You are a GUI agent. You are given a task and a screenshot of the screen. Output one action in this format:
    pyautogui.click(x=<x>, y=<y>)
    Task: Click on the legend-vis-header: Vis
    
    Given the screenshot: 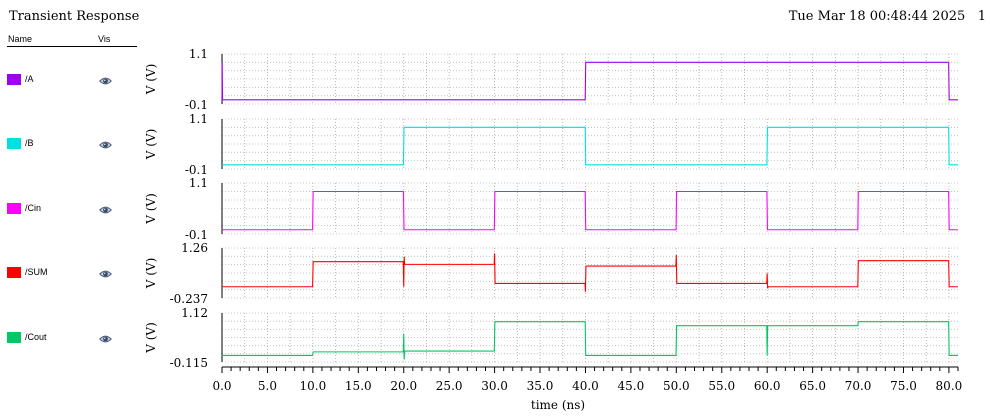 What is the action you would take?
    pyautogui.click(x=104, y=39)
    